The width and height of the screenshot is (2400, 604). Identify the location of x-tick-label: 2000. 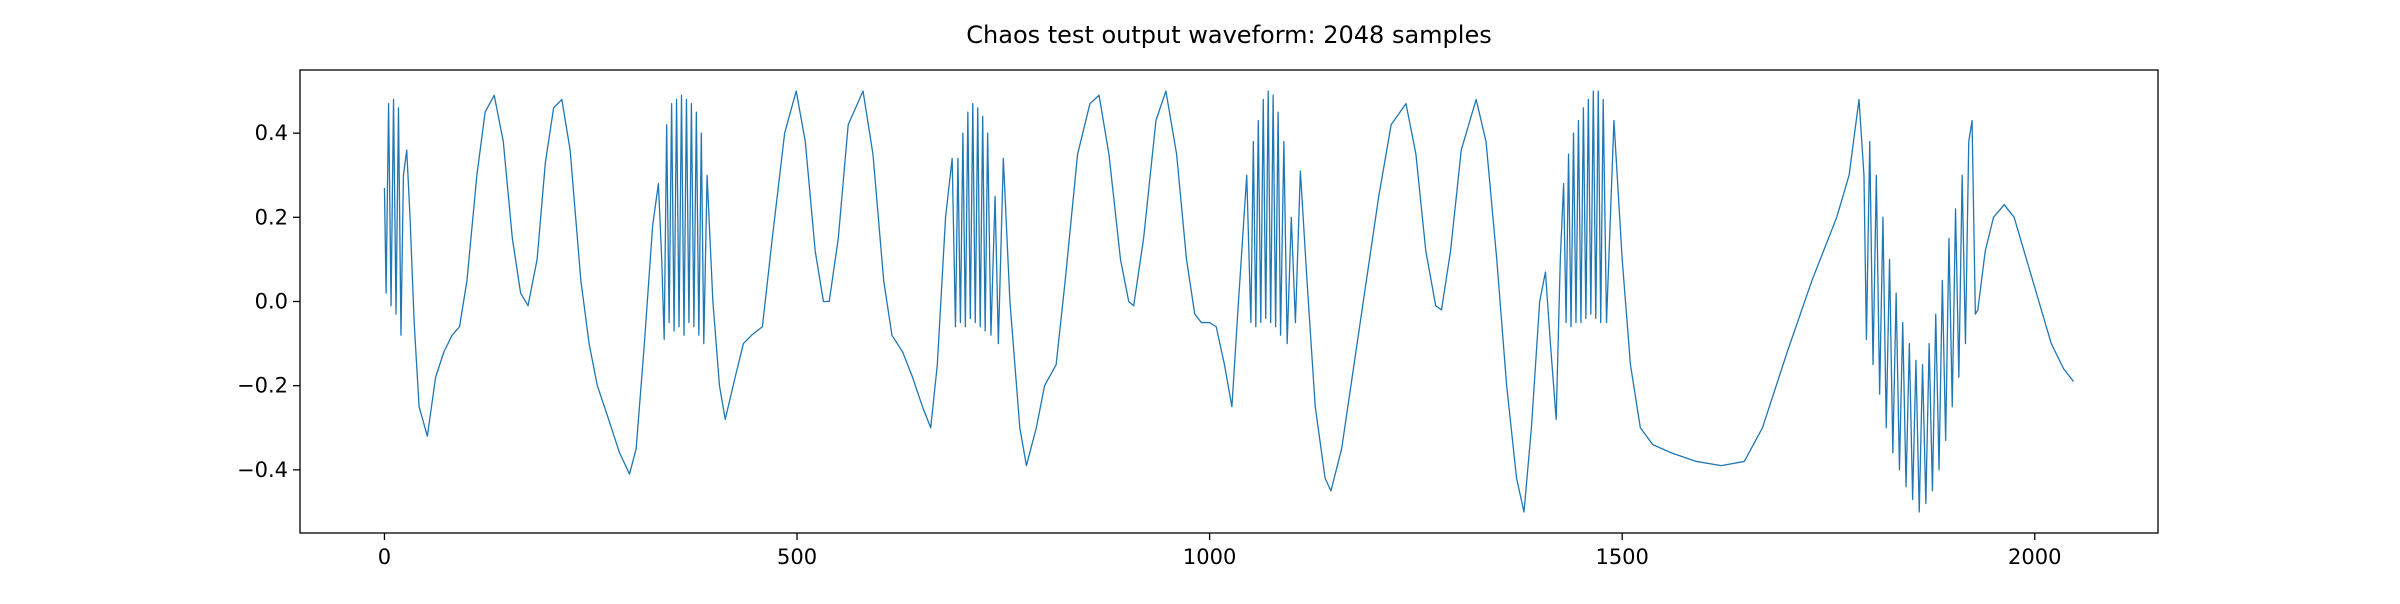
(2034, 557).